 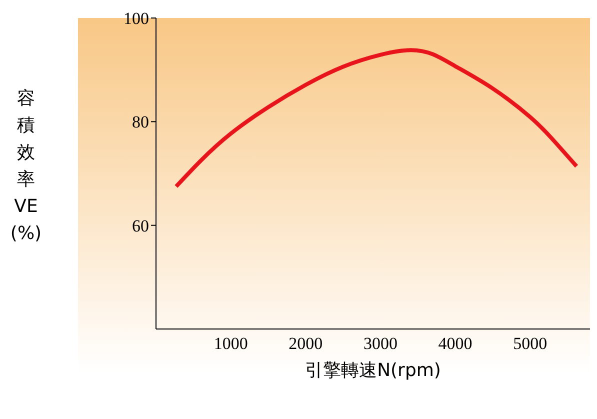 What do you see at coordinates (136, 18) in the screenshot?
I see `y-tick-label: 100` at bounding box center [136, 18].